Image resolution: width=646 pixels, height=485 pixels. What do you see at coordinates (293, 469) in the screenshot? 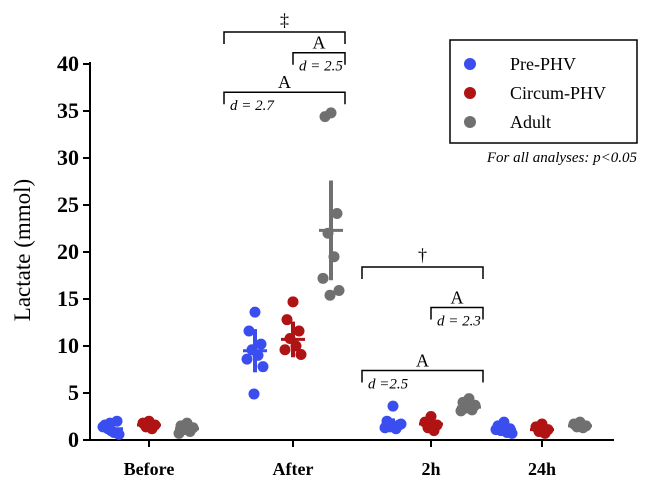
I see `x-tick-label: After` at bounding box center [293, 469].